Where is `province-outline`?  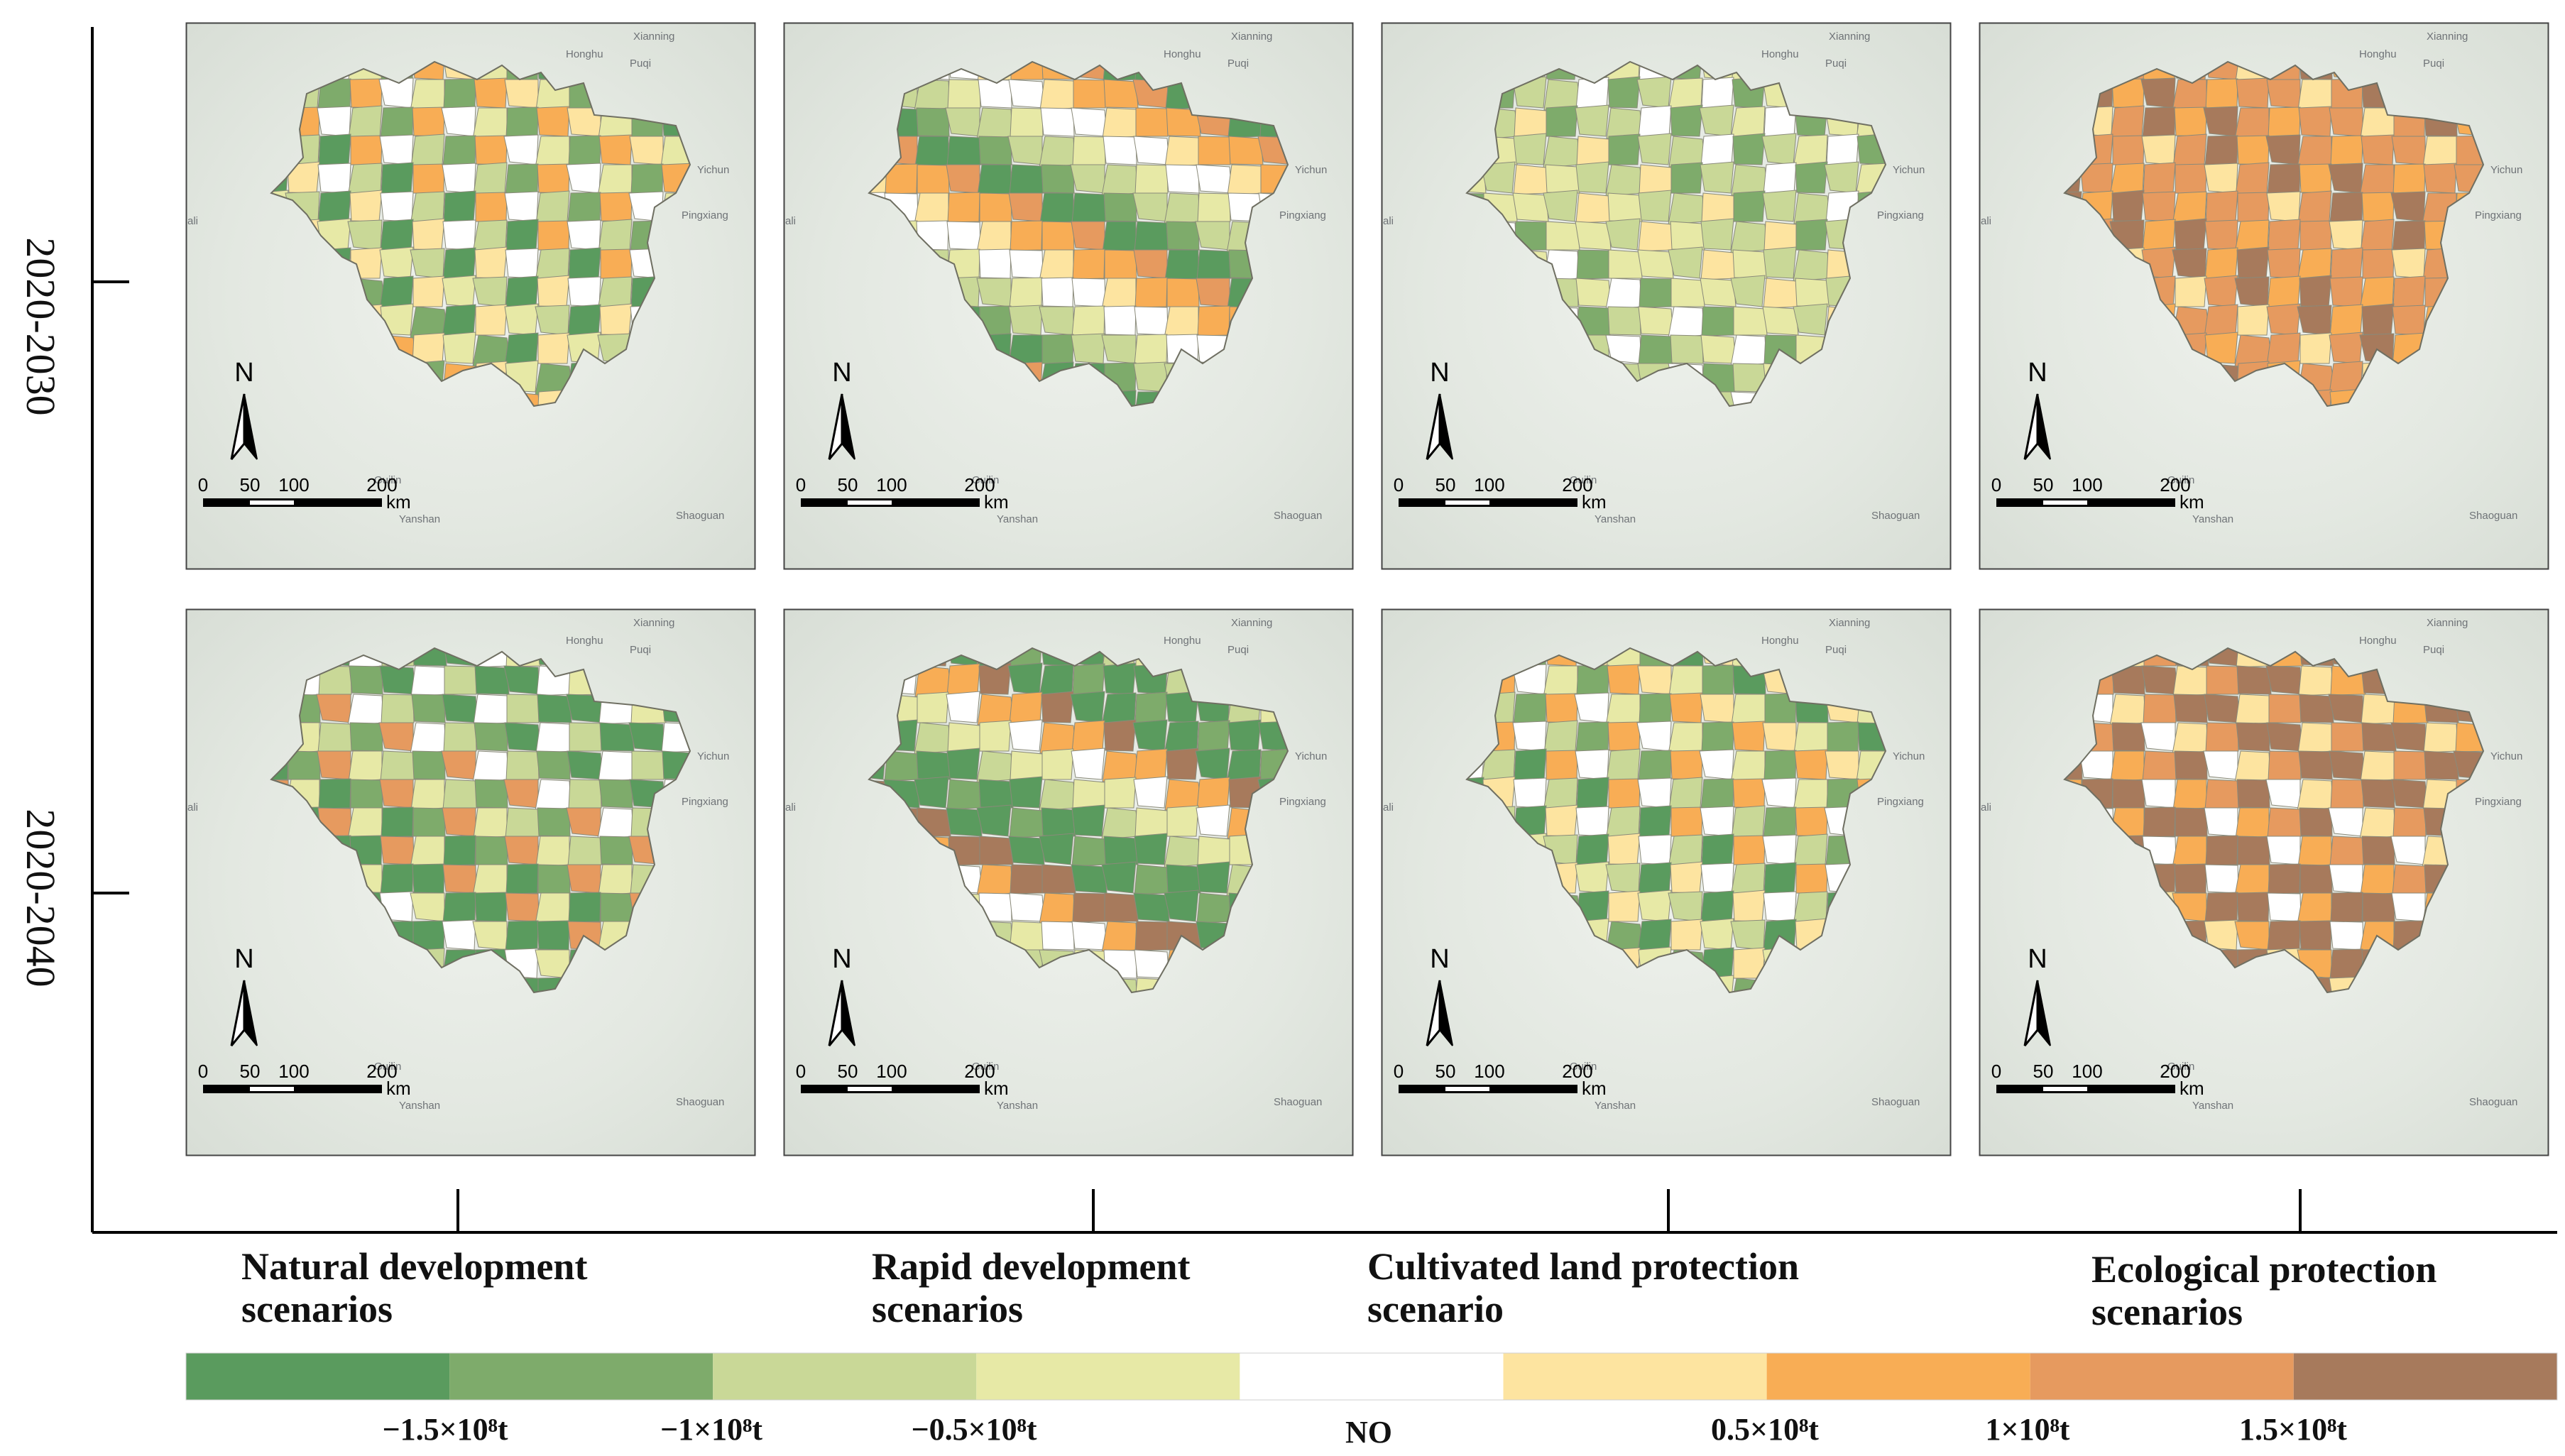
province-outline is located at coordinates (1078, 234).